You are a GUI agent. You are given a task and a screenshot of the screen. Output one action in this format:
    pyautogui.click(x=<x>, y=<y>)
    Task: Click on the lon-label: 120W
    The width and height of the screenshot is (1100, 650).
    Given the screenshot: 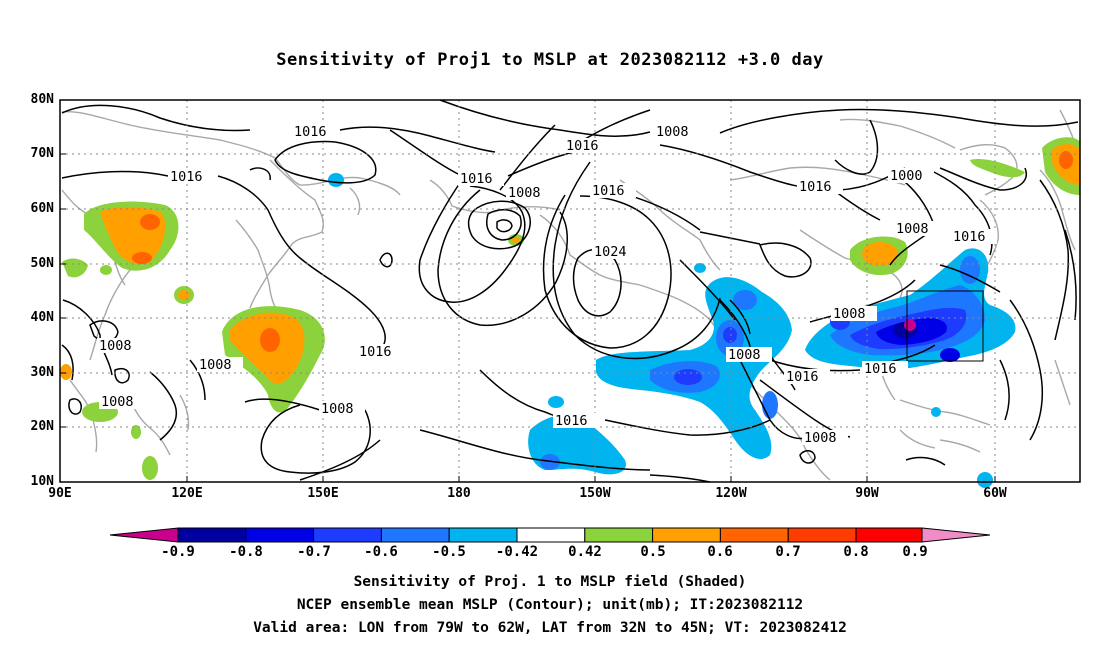 What is the action you would take?
    pyautogui.click(x=731, y=493)
    